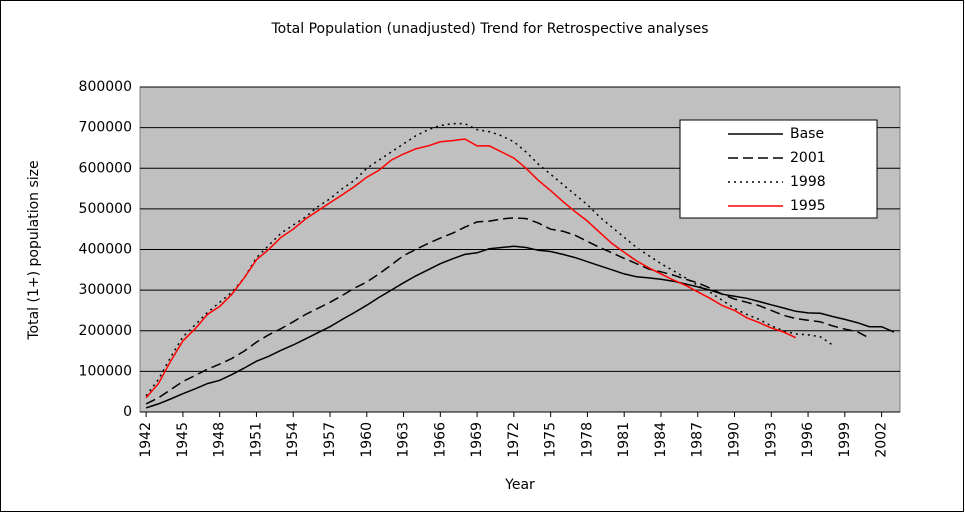  I want to click on x-tick-label: 1993, so click(771, 440).